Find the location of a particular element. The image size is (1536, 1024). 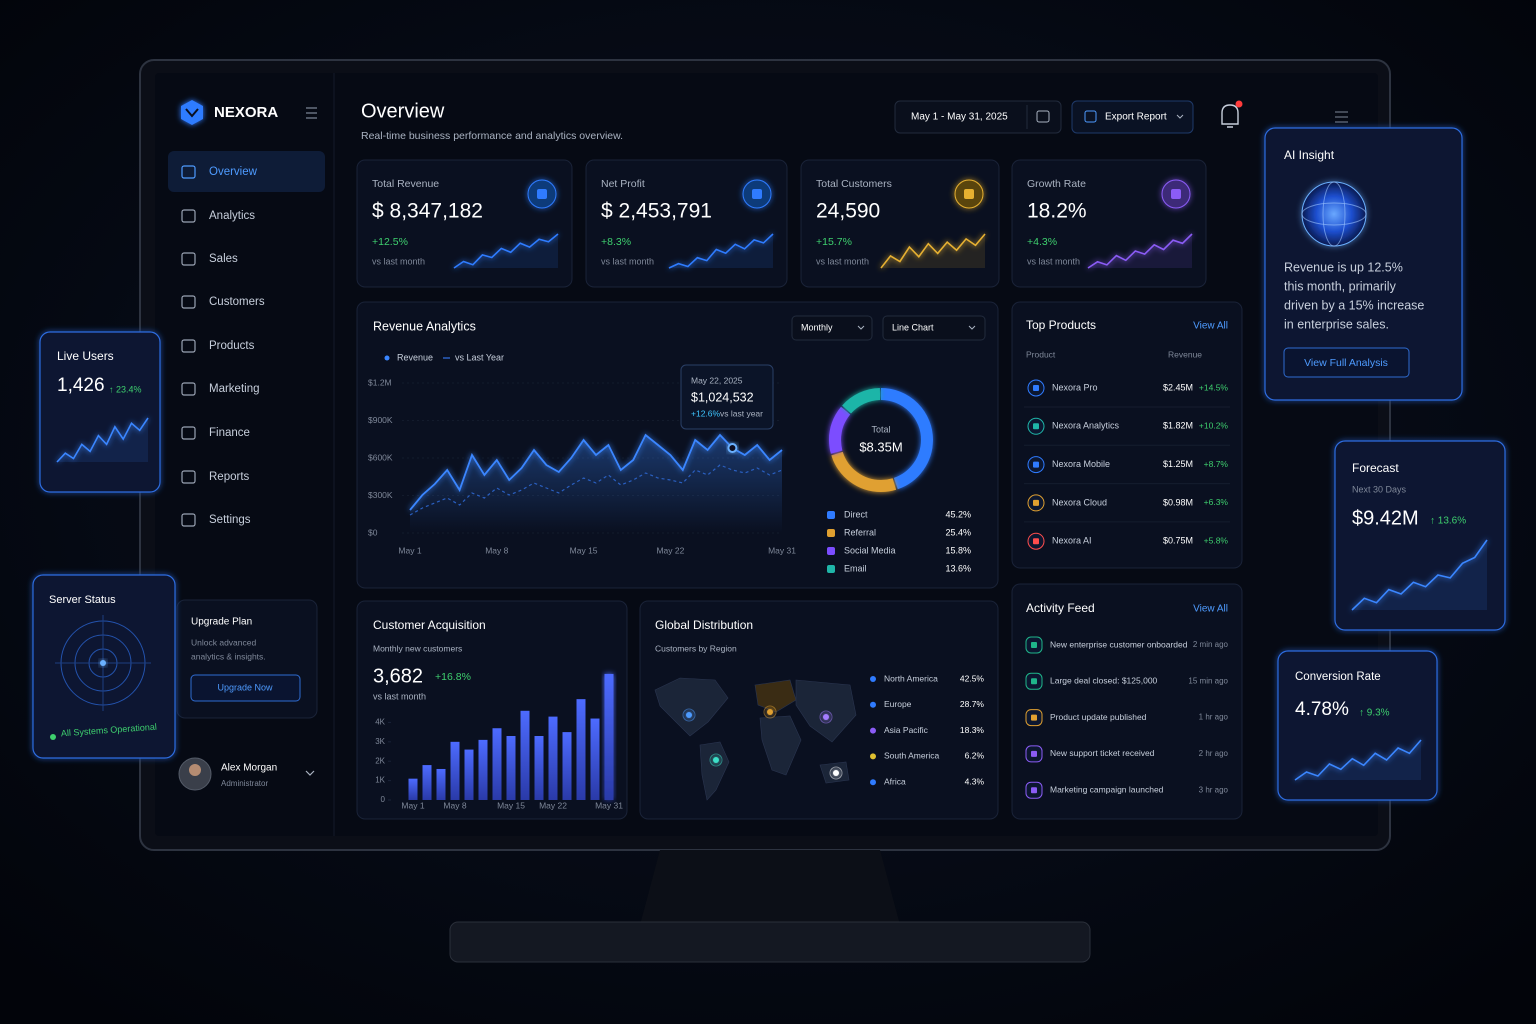

product-name: Nexora Mobile is located at coordinates (1081, 464).